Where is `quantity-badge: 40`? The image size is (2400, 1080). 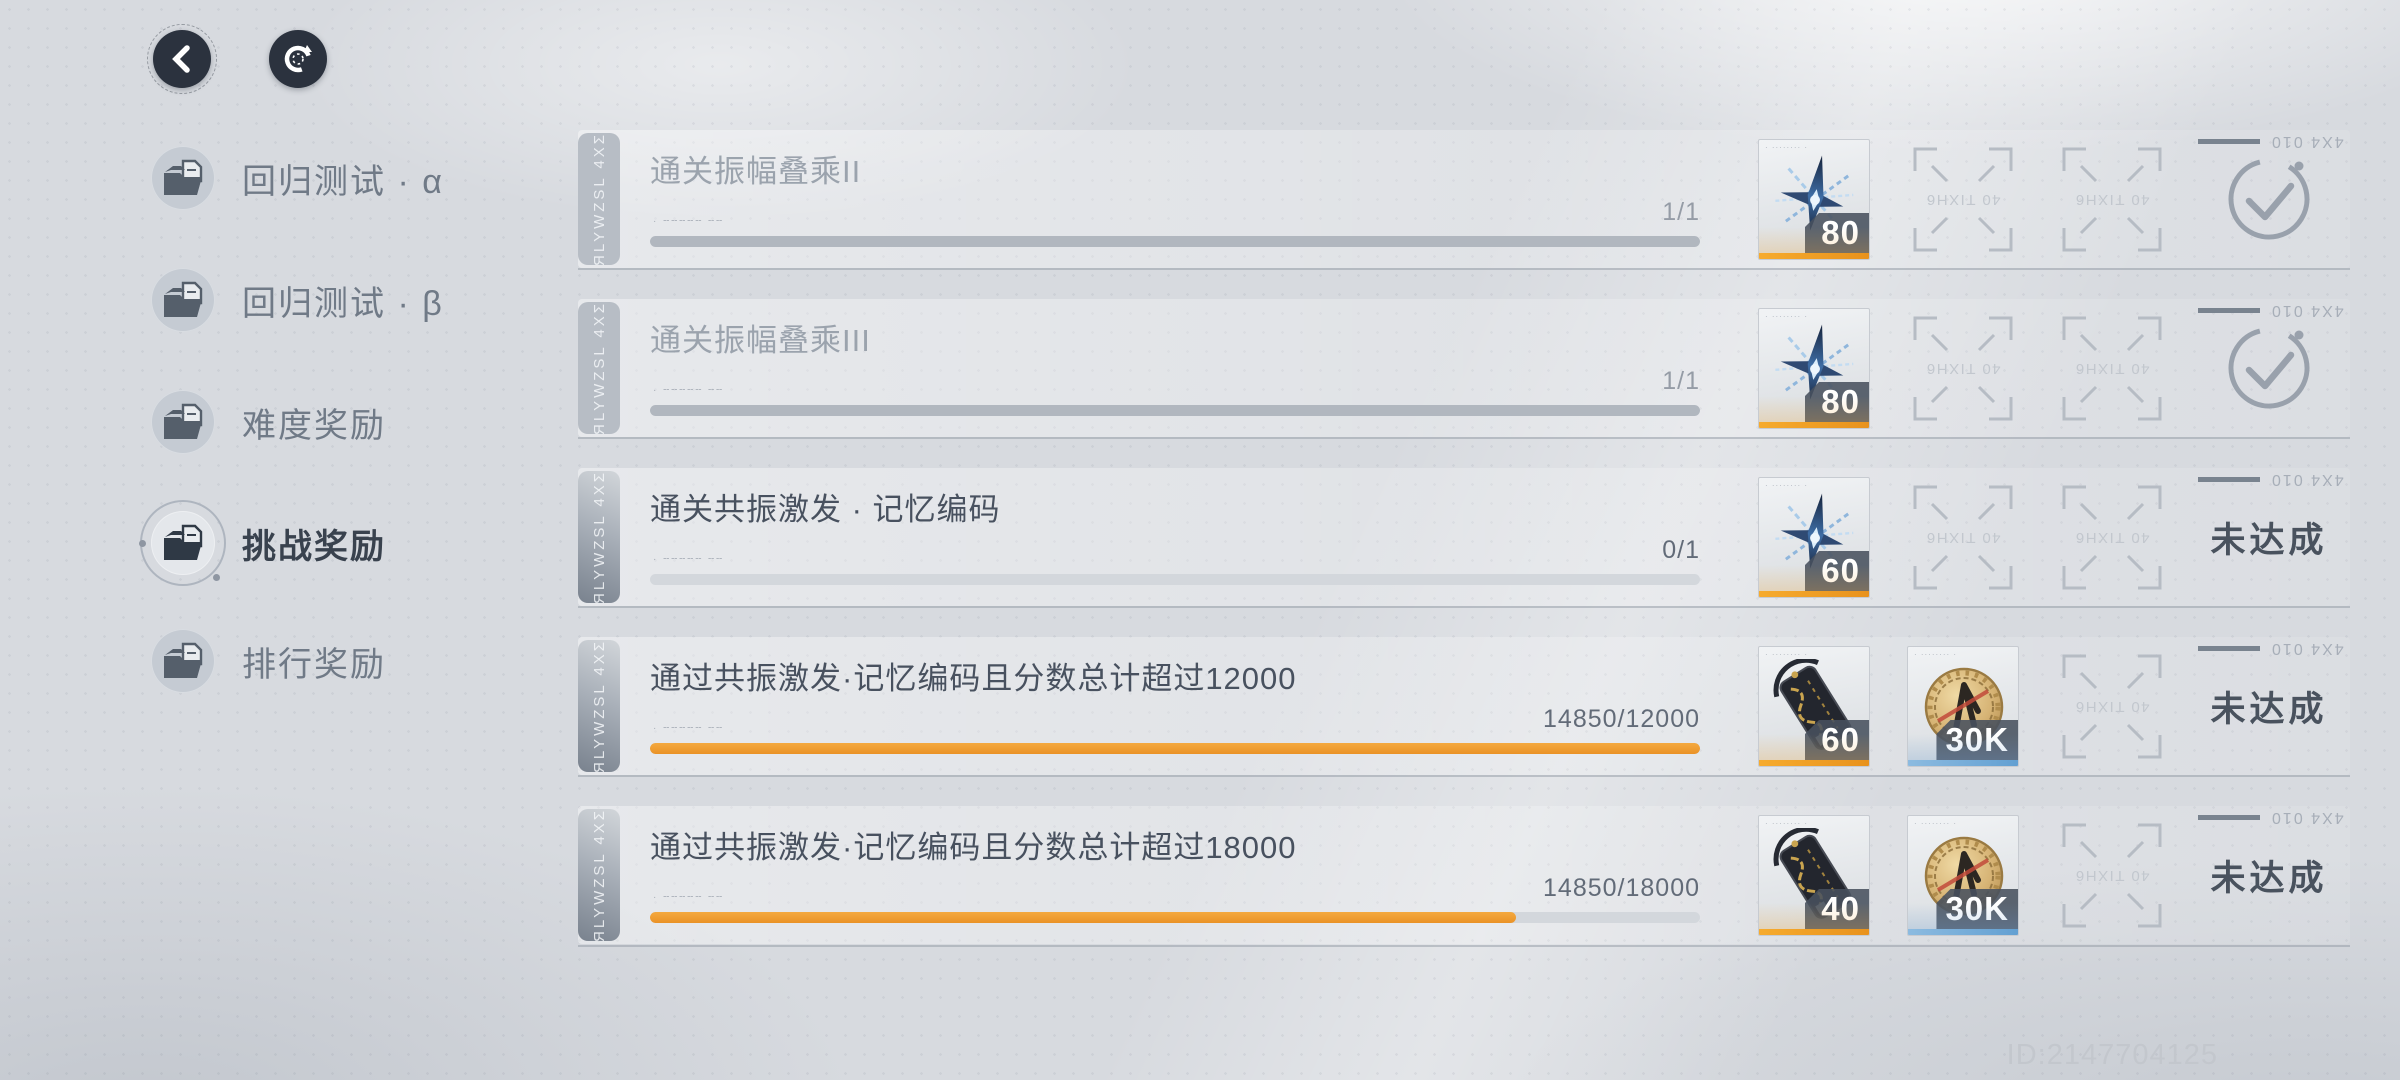 quantity-badge: 40 is located at coordinates (1837, 909).